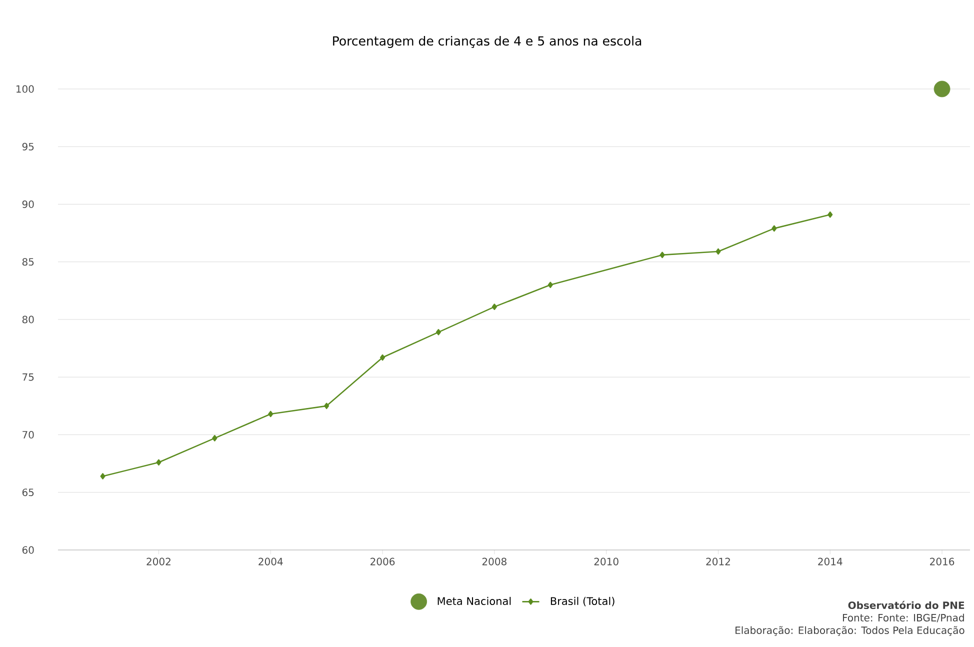 Image resolution: width=974 pixels, height=647 pixels. Describe the element at coordinates (906, 605) in the screenshot. I see `text: Observatório do PNE` at that location.